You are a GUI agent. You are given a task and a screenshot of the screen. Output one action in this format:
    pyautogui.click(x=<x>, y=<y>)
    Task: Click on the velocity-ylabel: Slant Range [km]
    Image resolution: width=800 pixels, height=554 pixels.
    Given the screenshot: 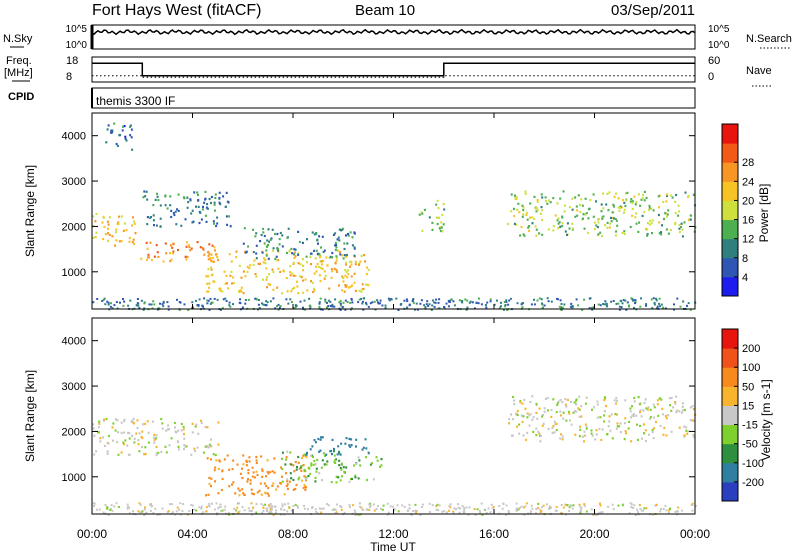 What is the action you would take?
    pyautogui.click(x=30, y=416)
    